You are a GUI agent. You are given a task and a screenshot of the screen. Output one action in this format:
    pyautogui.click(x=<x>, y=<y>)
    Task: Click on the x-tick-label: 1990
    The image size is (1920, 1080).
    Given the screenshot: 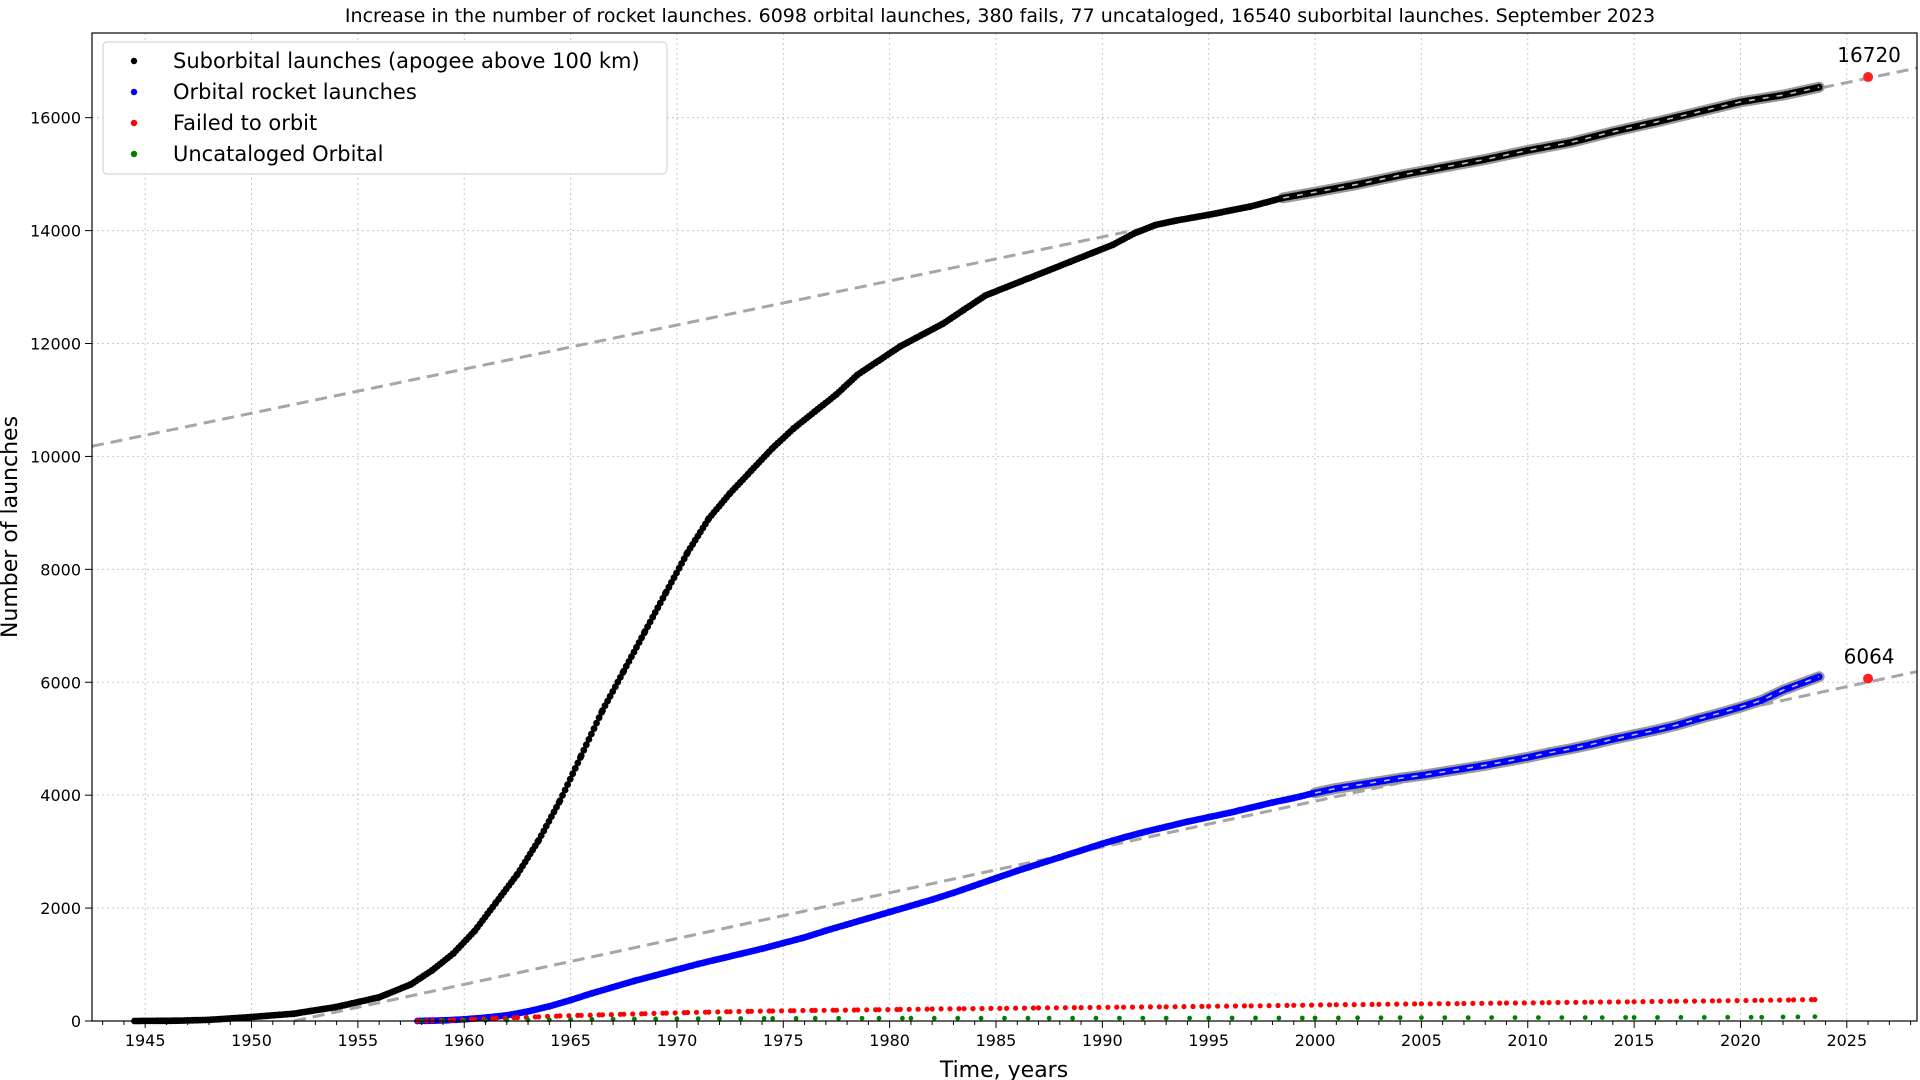 What is the action you would take?
    pyautogui.click(x=1102, y=1040)
    